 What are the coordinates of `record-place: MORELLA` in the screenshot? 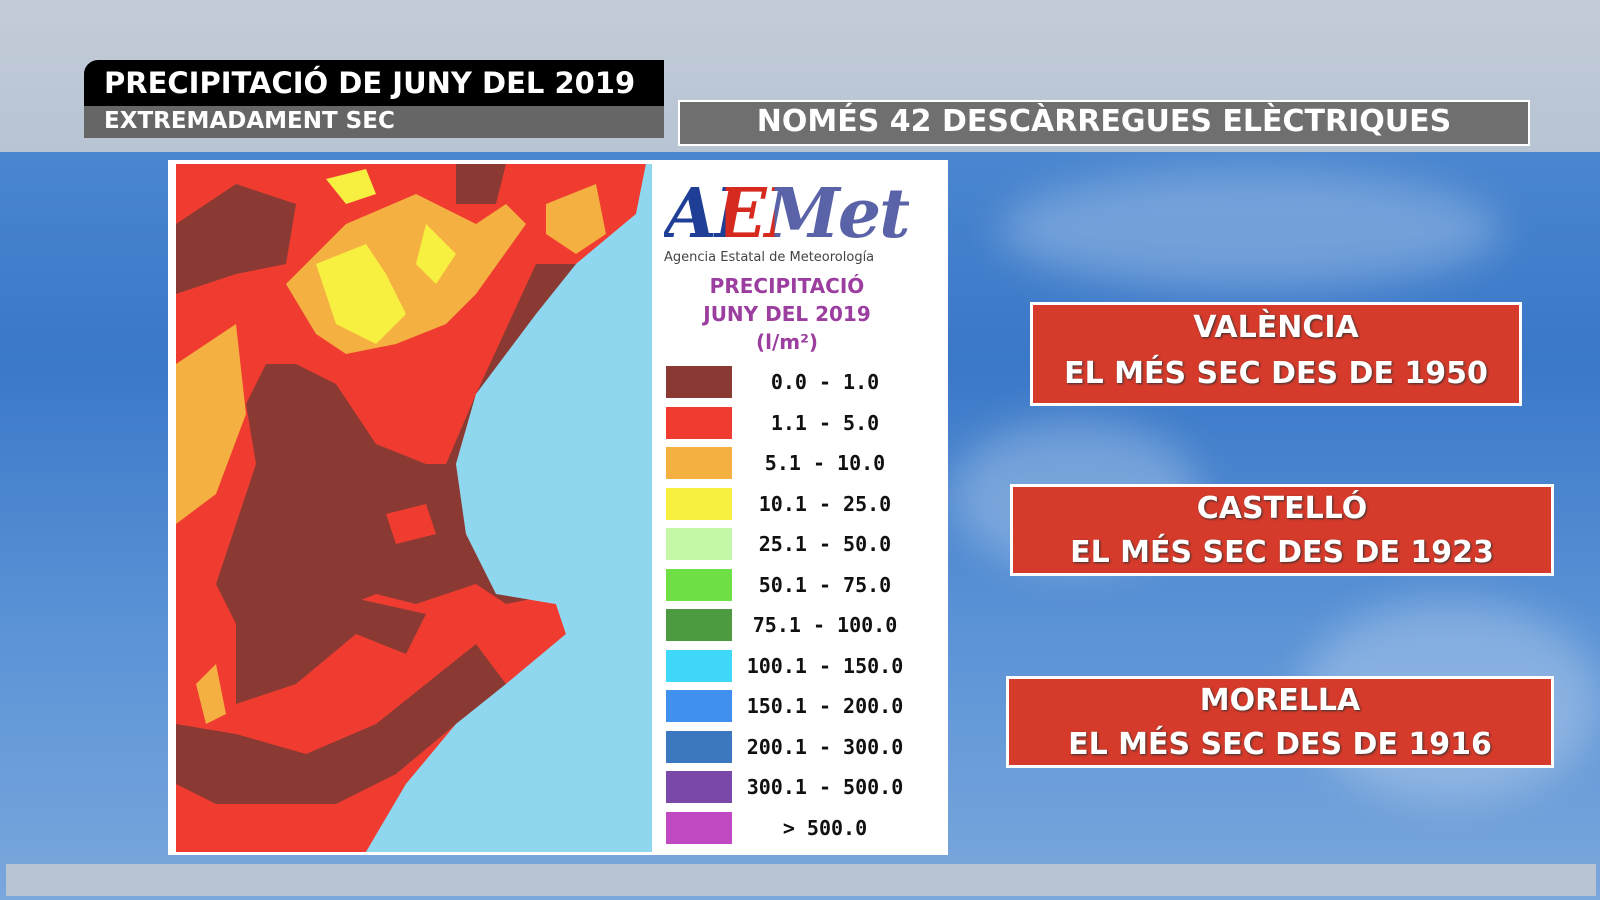 It's located at (1280, 700).